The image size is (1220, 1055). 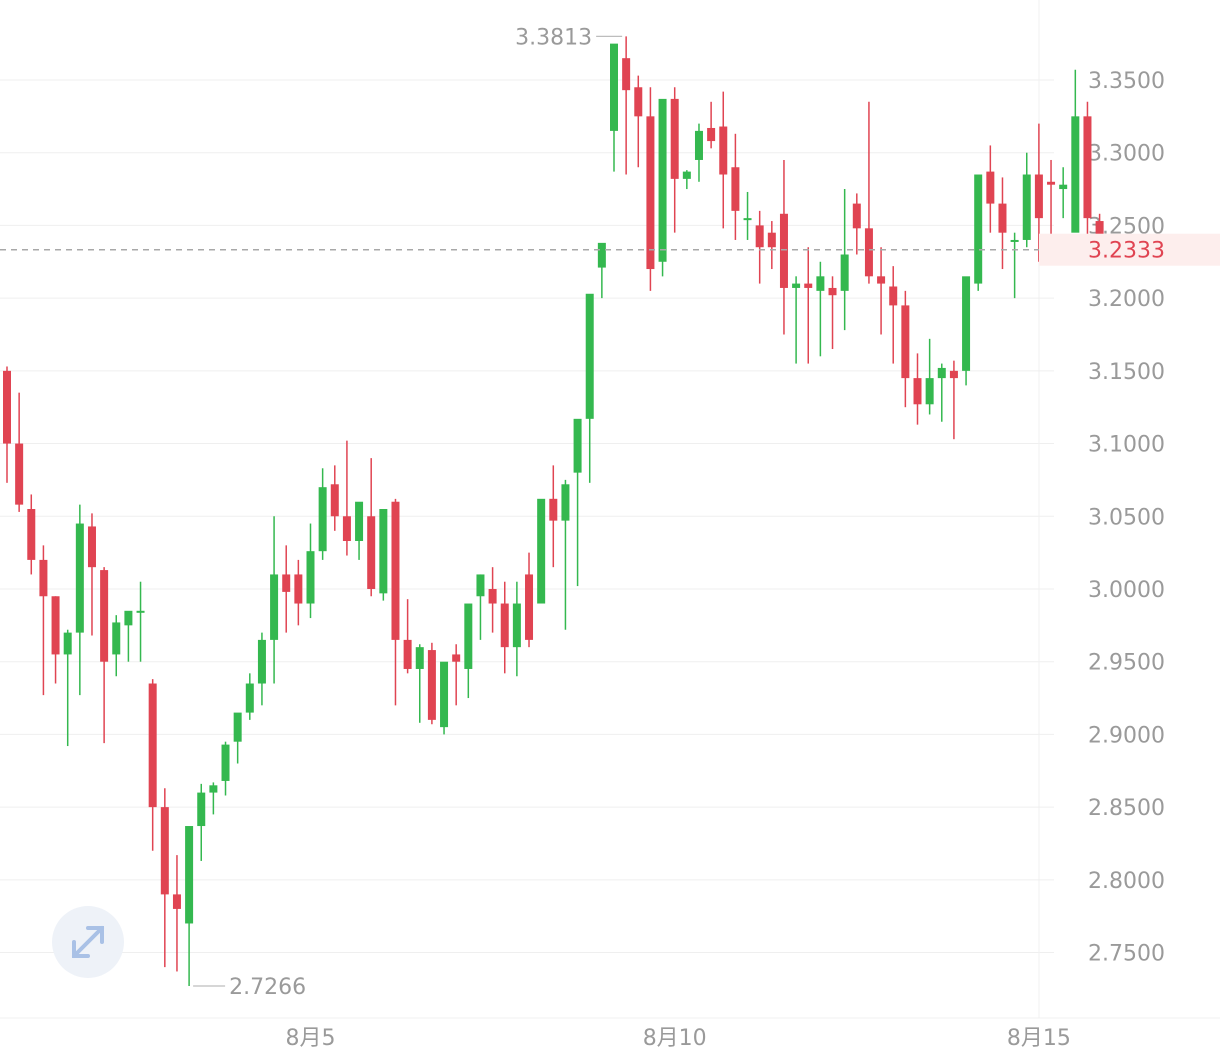 What do you see at coordinates (1039, 1038) in the screenshot?
I see `time-tick-label: 8月15` at bounding box center [1039, 1038].